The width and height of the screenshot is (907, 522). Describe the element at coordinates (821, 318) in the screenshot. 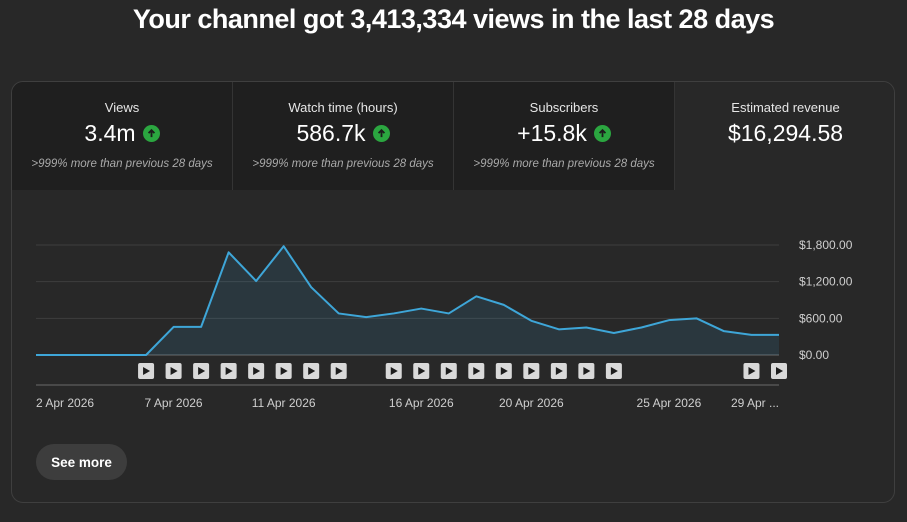

I see `y-tick-label: $600.00` at that location.